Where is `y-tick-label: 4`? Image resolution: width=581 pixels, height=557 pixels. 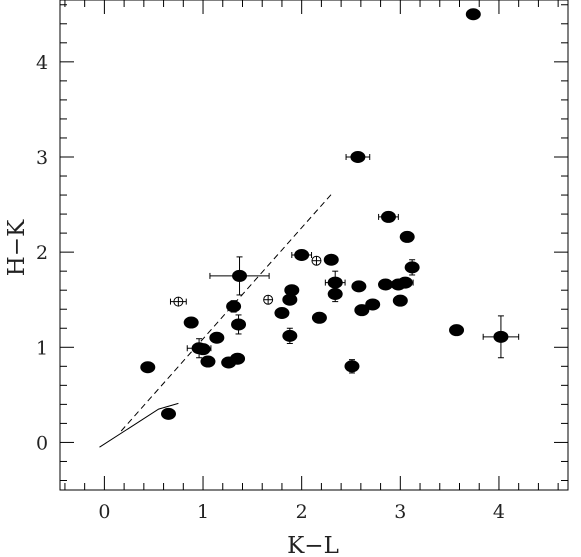 y-tick-label: 4 is located at coordinates (42, 63).